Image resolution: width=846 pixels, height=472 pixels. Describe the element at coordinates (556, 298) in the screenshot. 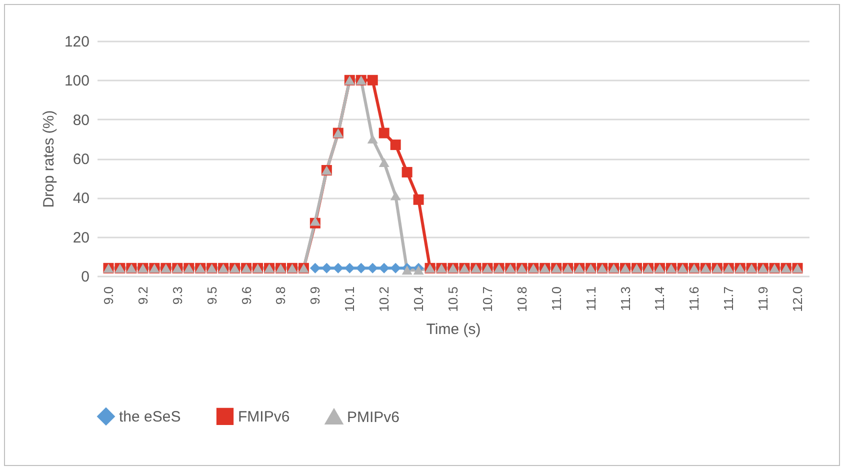

I see `x-tick-label: 11.0` at that location.